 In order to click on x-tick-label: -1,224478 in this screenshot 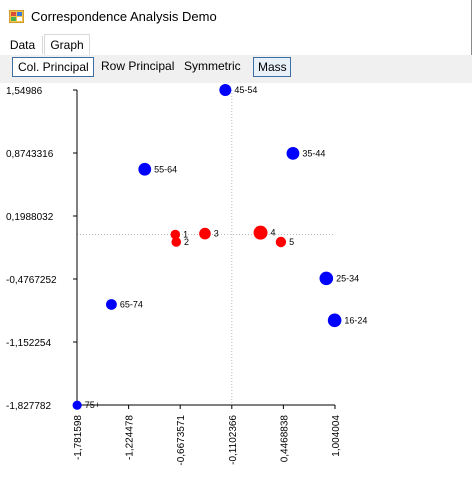, I will do `click(130, 437)`.